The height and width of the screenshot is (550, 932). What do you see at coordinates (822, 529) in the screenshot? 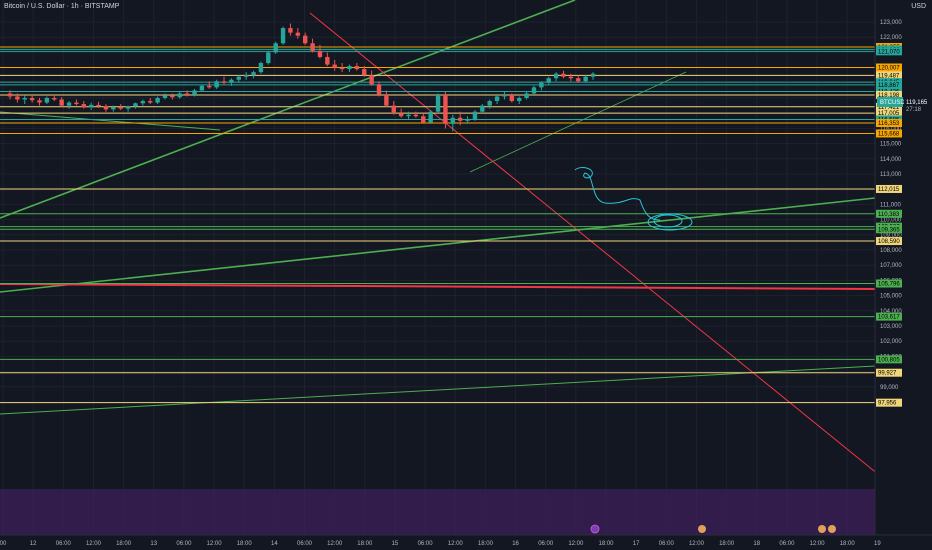
I see `earnings-marker-icon` at bounding box center [822, 529].